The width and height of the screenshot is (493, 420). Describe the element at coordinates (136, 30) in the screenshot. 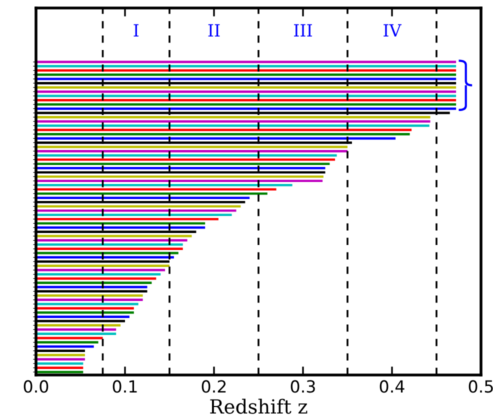

I see `text: I` at that location.